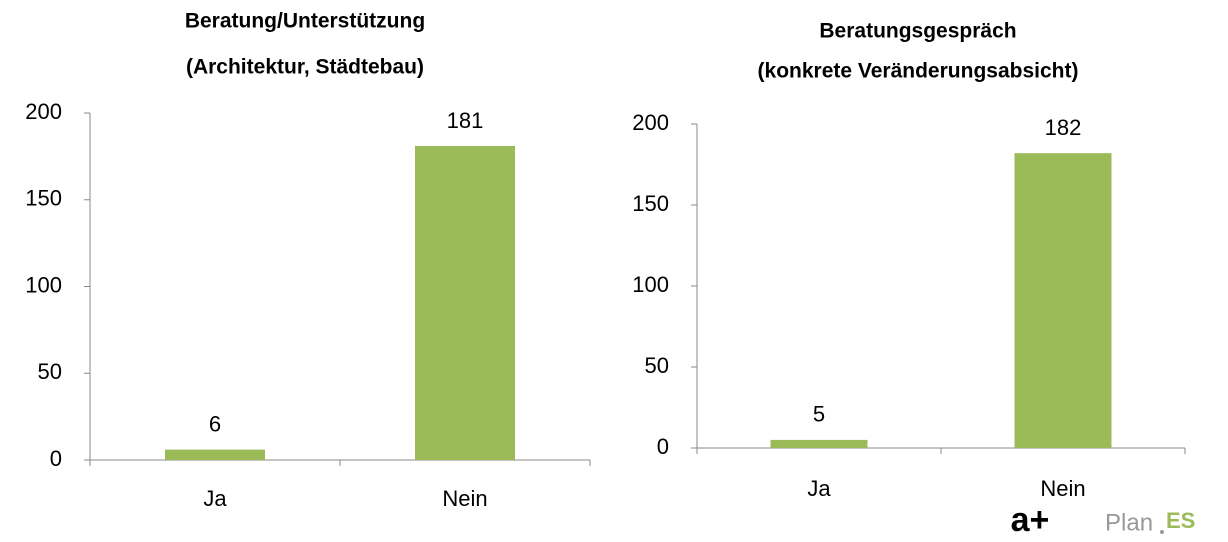  Describe the element at coordinates (305, 21) in the screenshot. I see `chart-title: Beratung/Unterstützung` at that location.